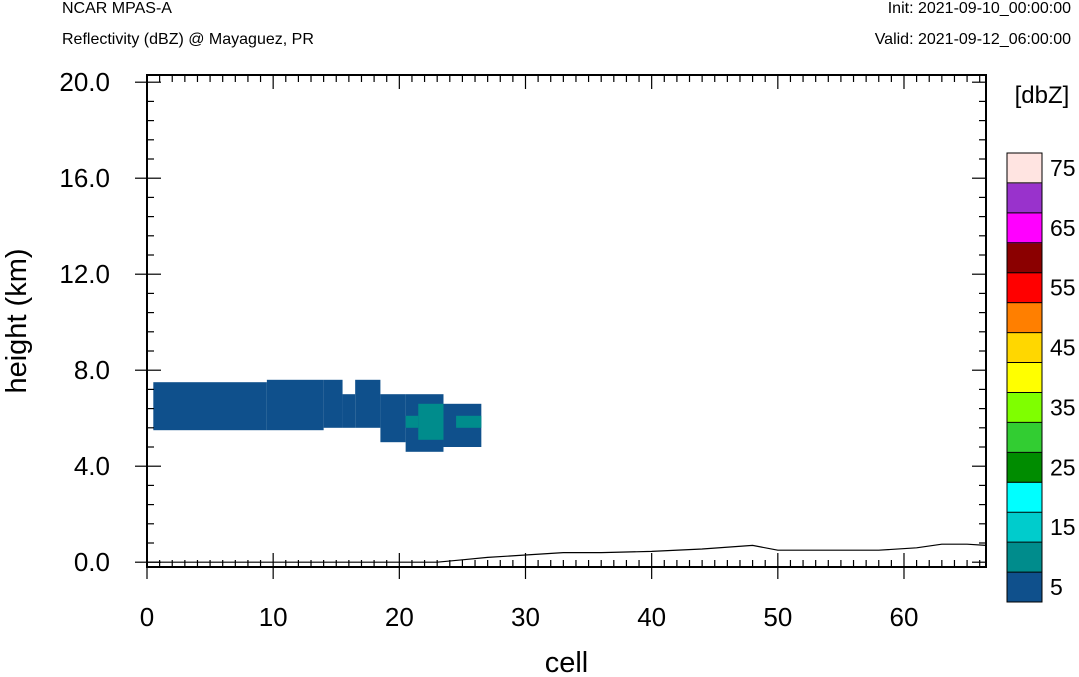  I want to click on y-tick-label: 20.0, so click(84, 82).